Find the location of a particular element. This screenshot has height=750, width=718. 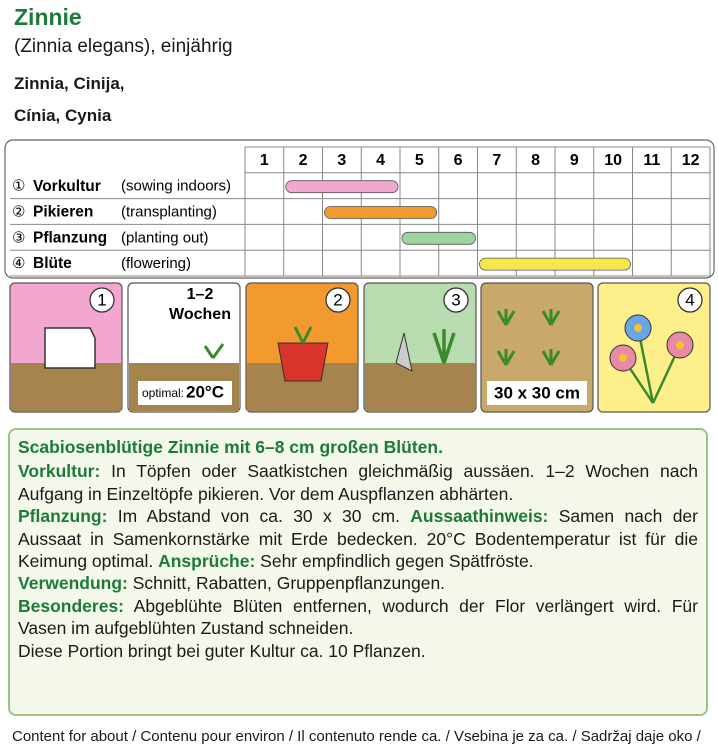

month-label: 11 is located at coordinates (651, 160).